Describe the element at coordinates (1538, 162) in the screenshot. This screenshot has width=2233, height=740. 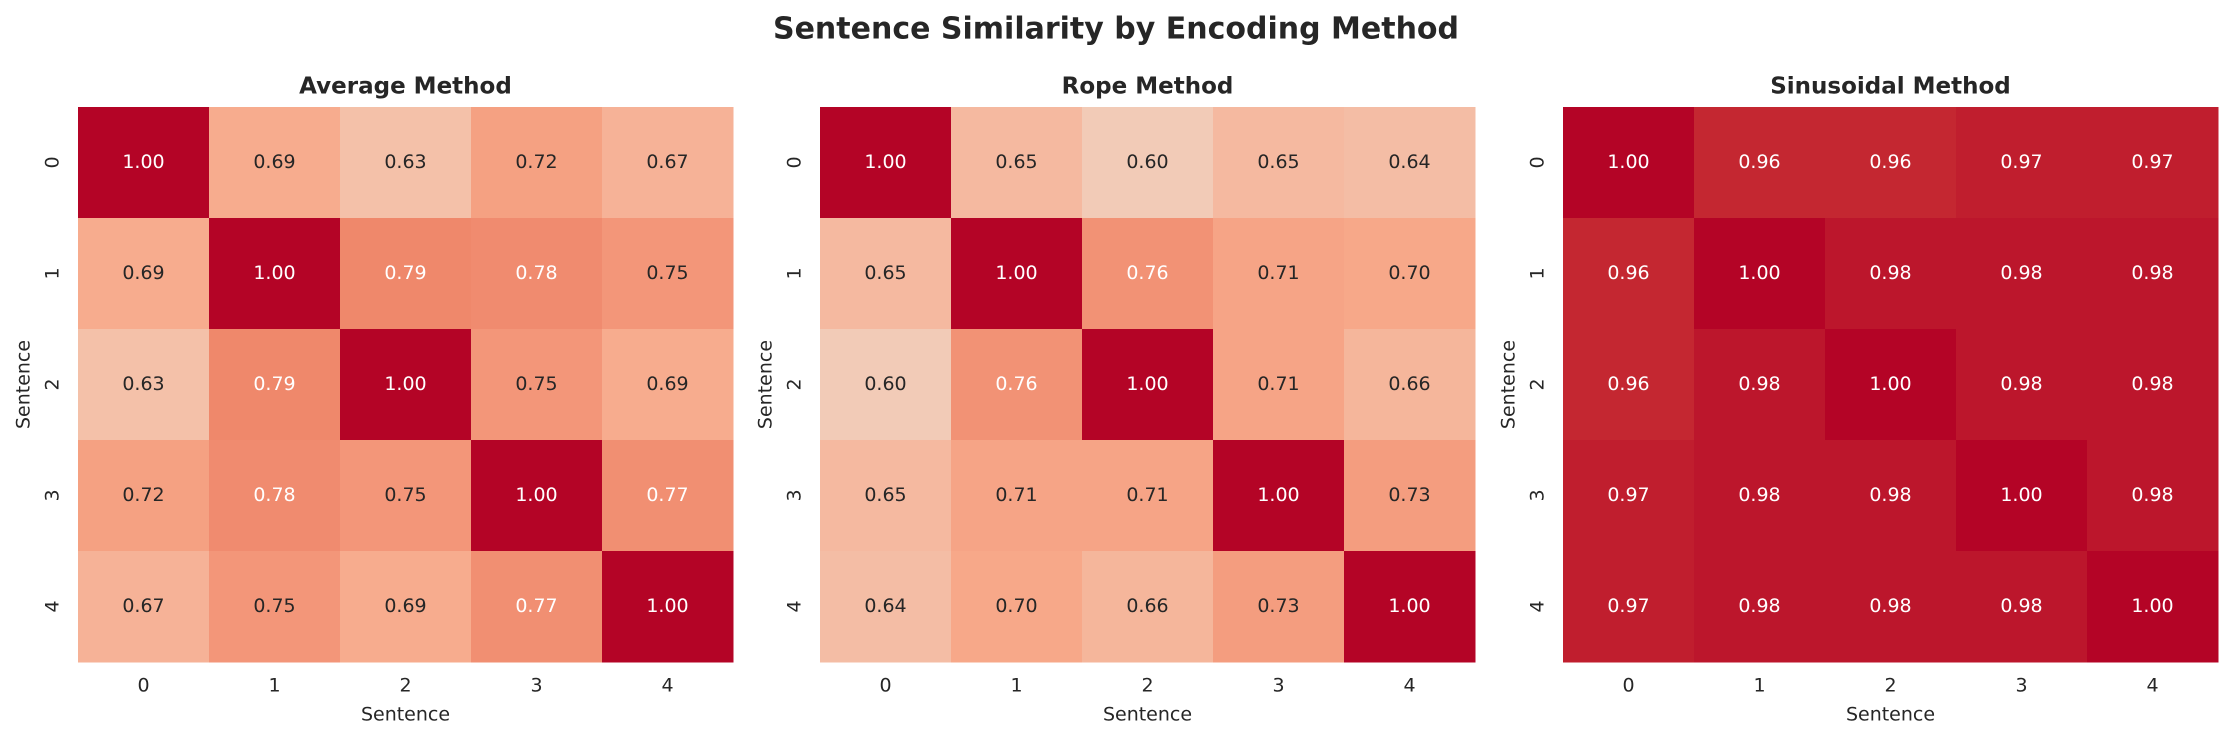
I see `y-tick-label: 0` at that location.